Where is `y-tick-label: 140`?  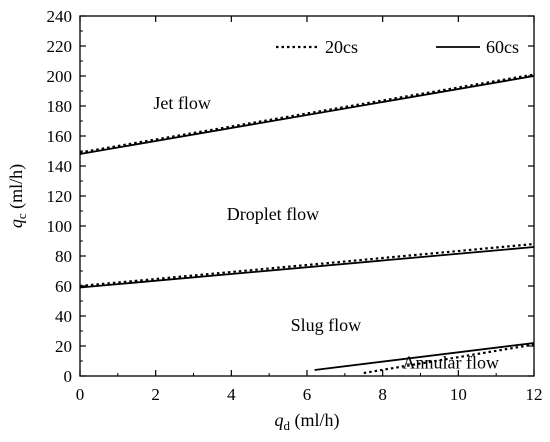 y-tick-label: 140 is located at coordinates (60, 166).